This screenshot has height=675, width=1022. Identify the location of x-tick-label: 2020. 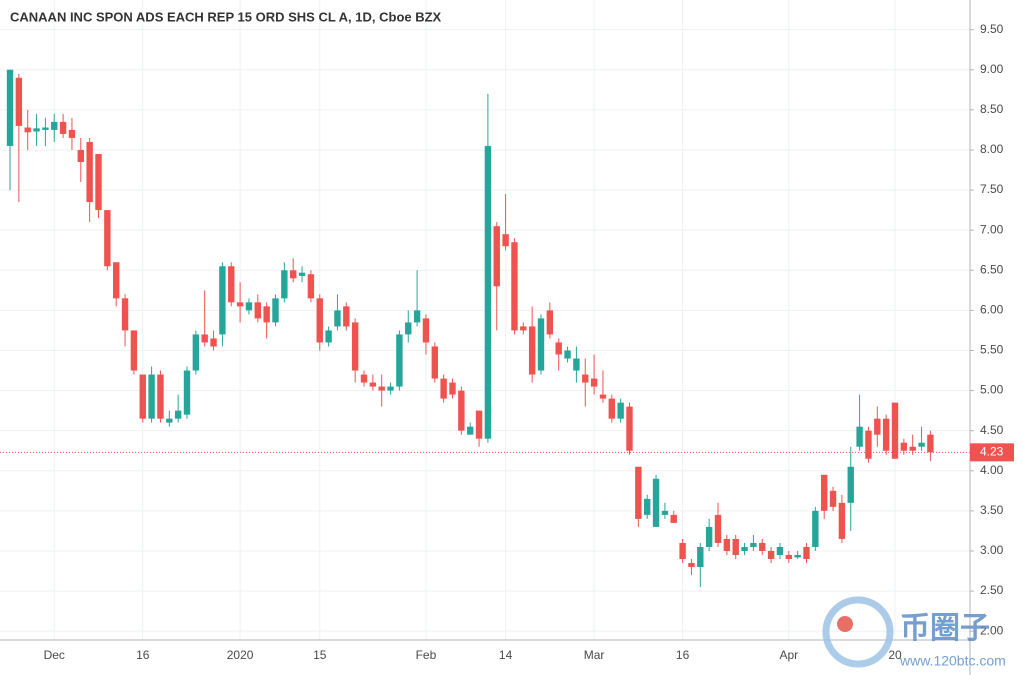
(240, 655).